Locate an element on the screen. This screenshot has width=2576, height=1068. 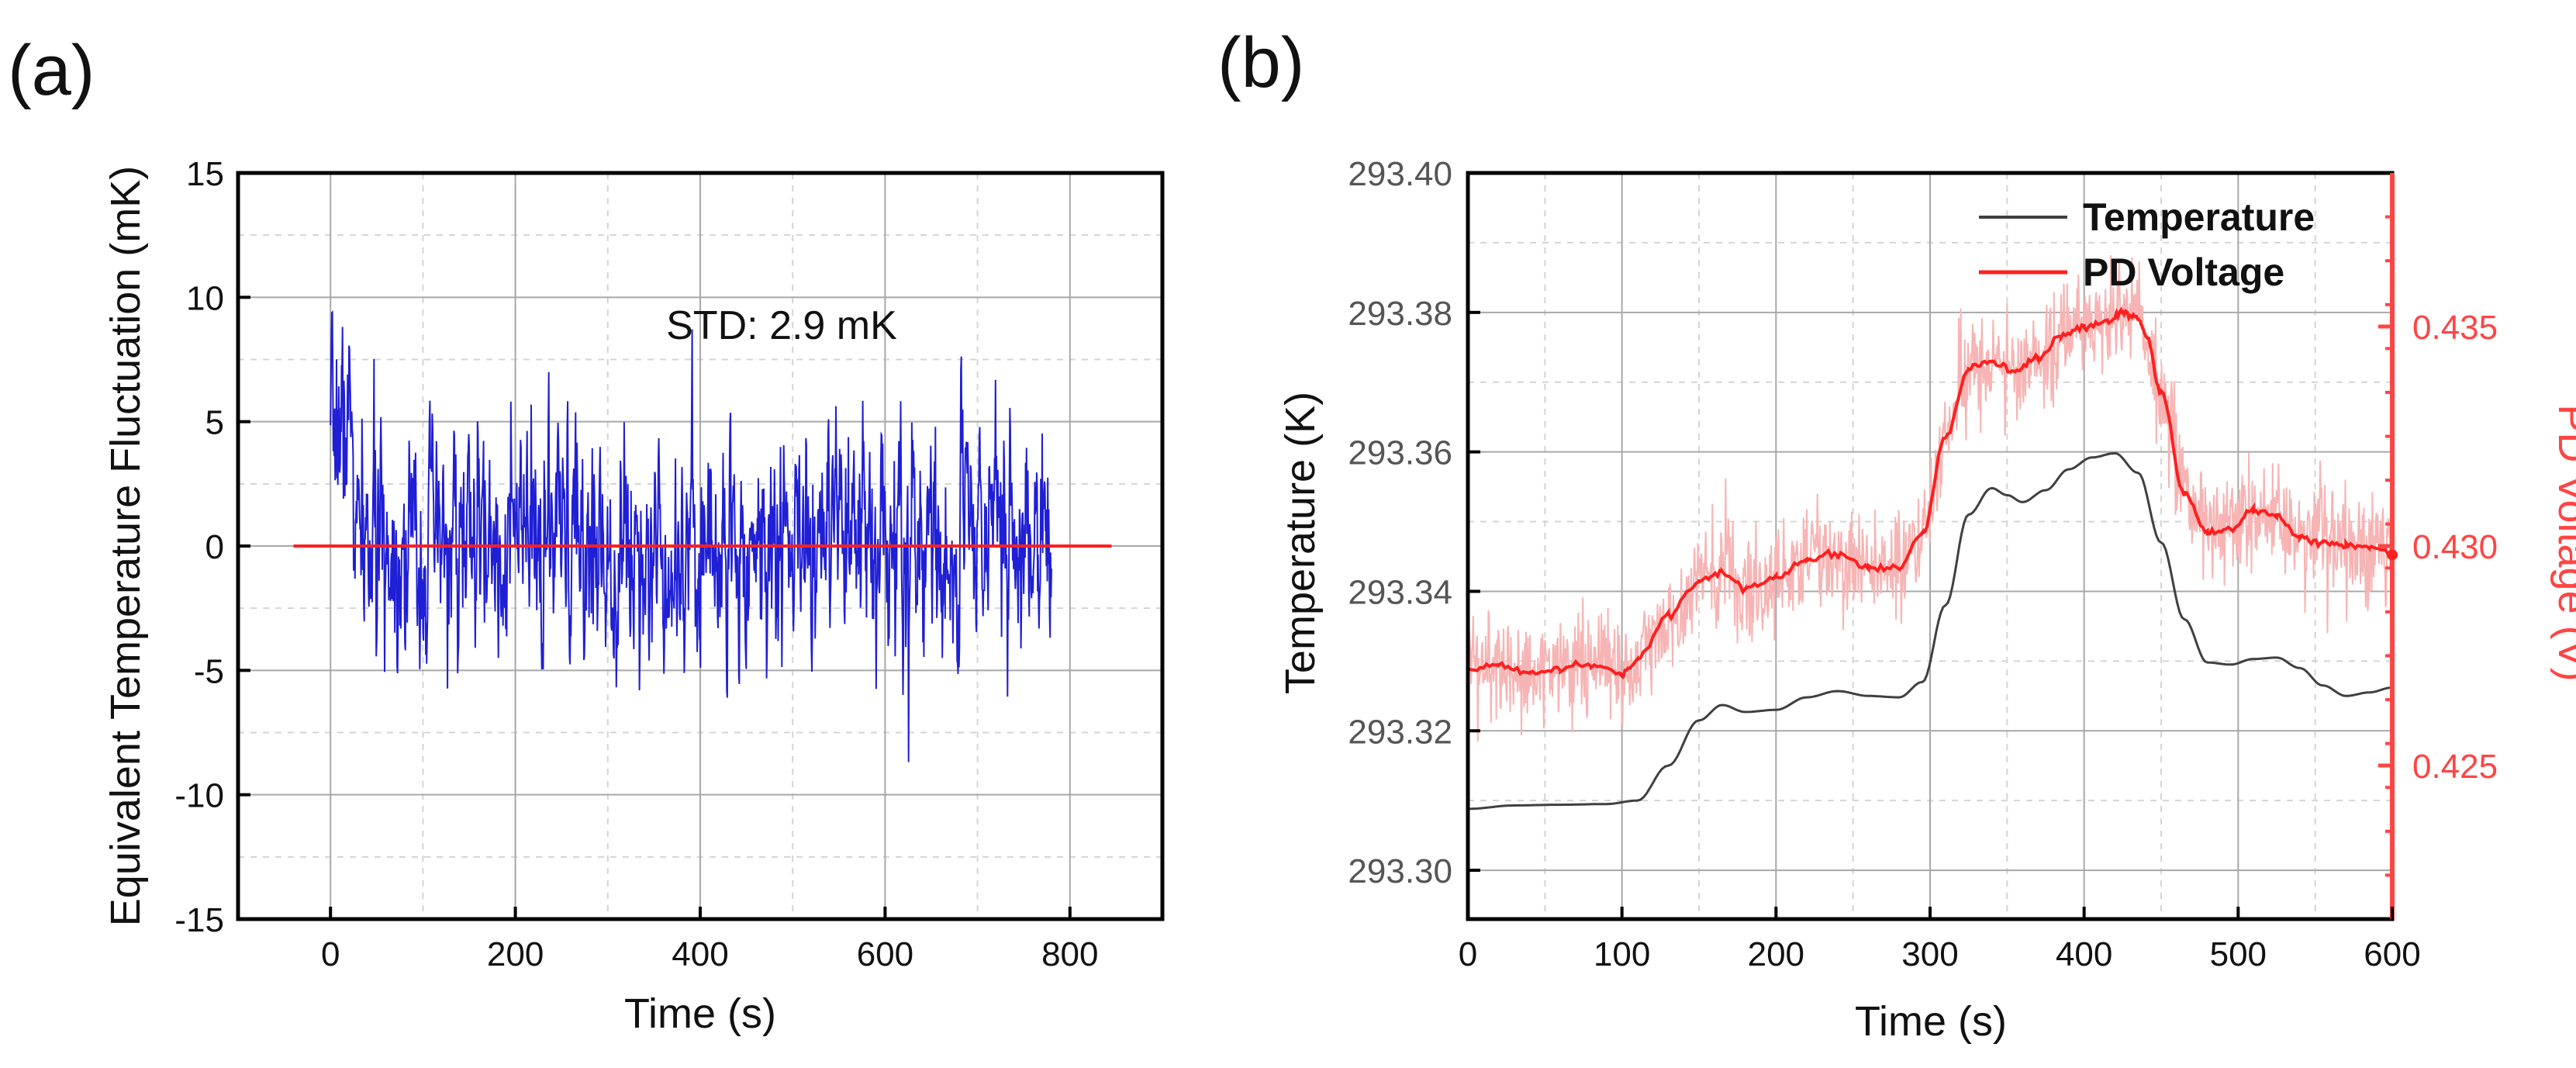
chart-b-pd-end-marker is located at coordinates (2392, 555).